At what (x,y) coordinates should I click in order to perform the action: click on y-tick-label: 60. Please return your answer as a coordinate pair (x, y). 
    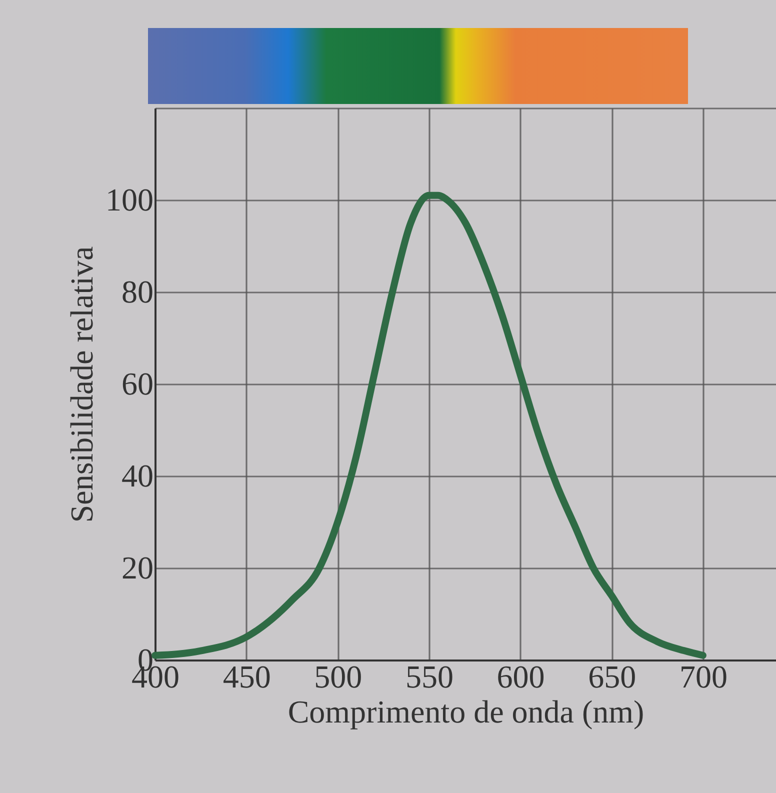
    Looking at the image, I should click on (138, 384).